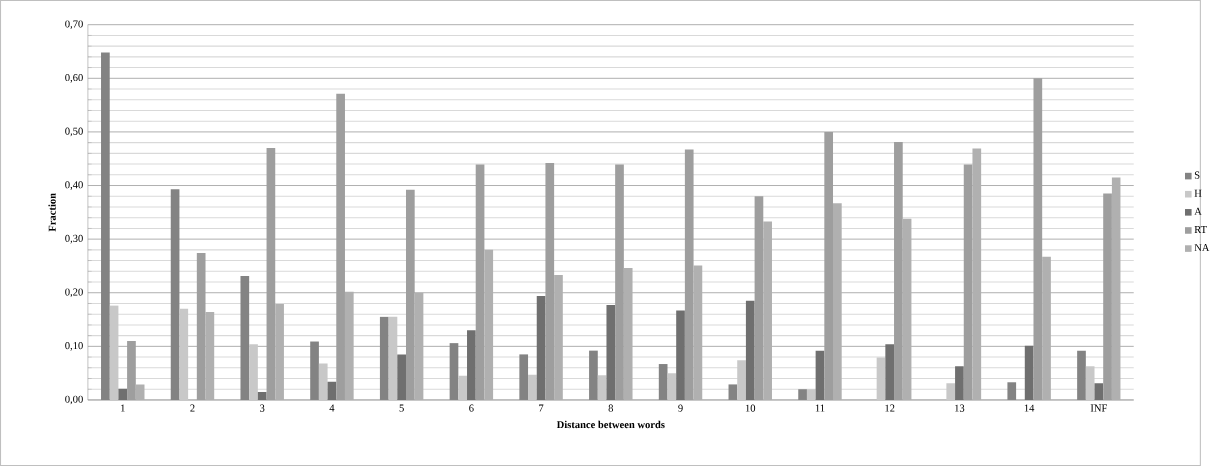 Image resolution: width=1216 pixels, height=466 pixels. What do you see at coordinates (890, 408) in the screenshot?
I see `x-tick-label: 12` at bounding box center [890, 408].